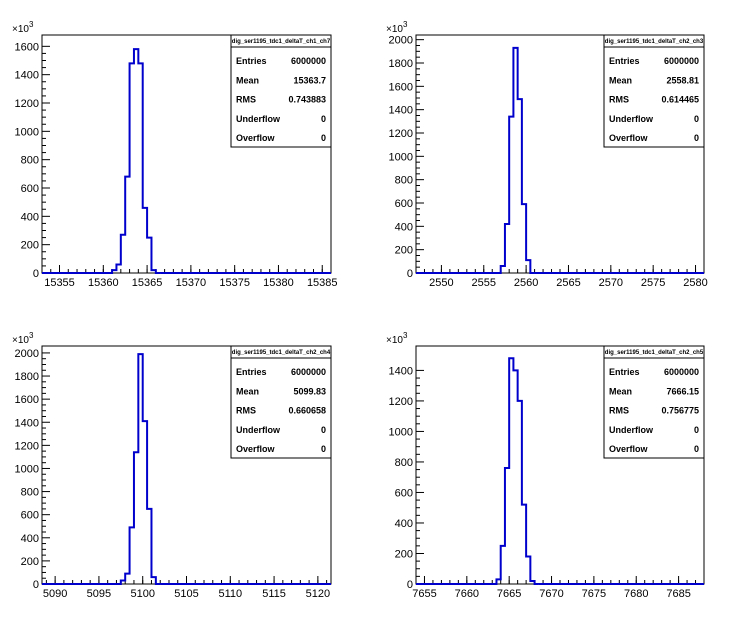 The height and width of the screenshot is (622, 746). I want to click on x-tick-label: 15355, so click(59, 283).